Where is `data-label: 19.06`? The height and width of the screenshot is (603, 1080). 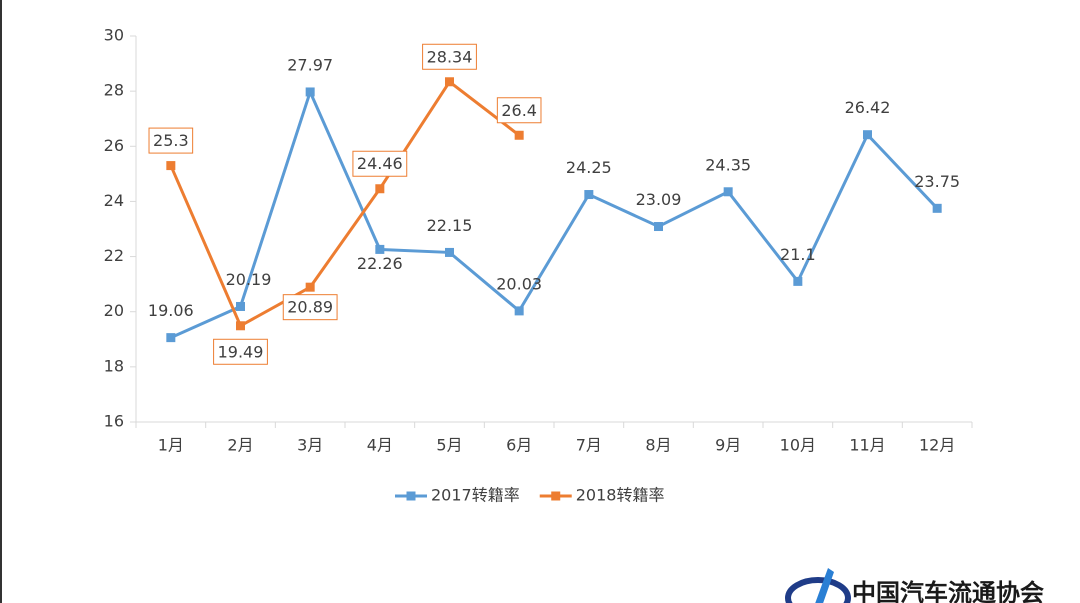
data-label: 19.06 is located at coordinates (171, 310).